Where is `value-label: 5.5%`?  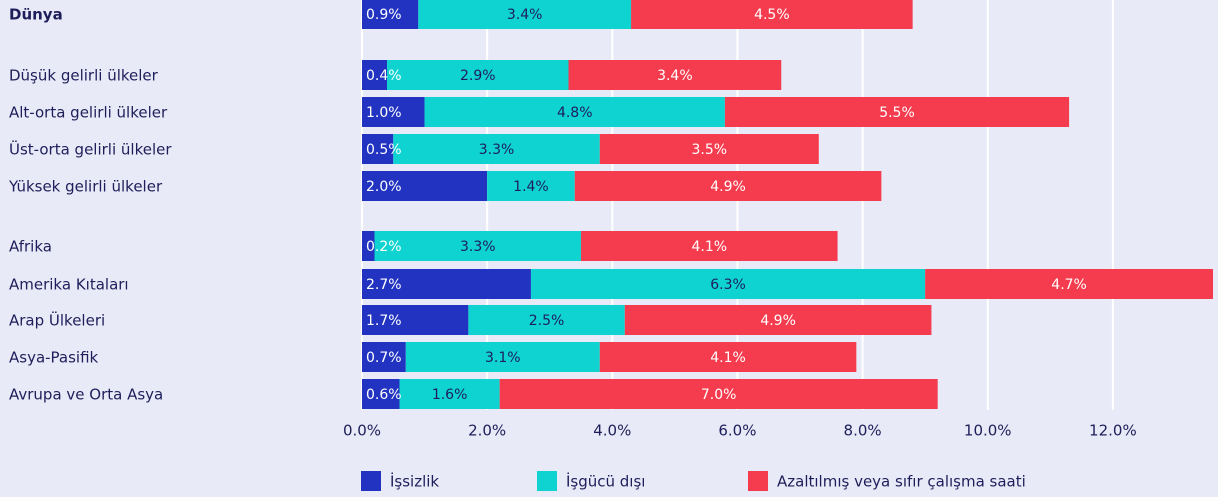
value-label: 5.5% is located at coordinates (897, 113).